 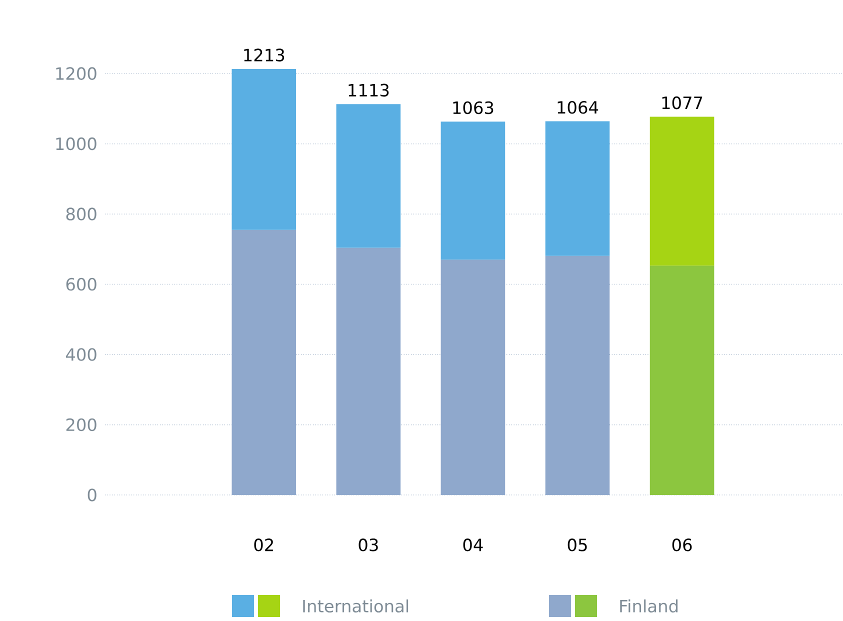 I want to click on total-label: 1077, so click(x=682, y=103).